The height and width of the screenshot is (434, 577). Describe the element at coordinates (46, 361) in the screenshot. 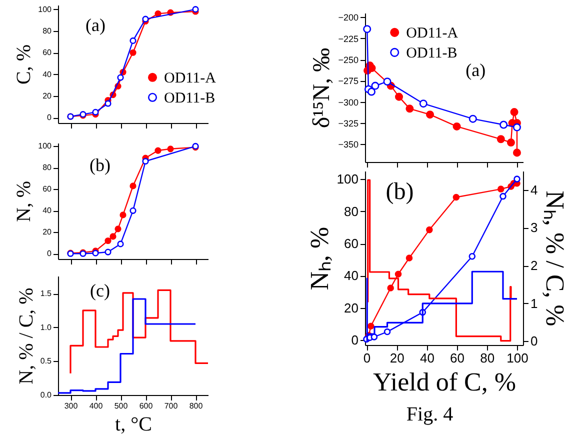

I see `y-tick-label: 0.5` at that location.